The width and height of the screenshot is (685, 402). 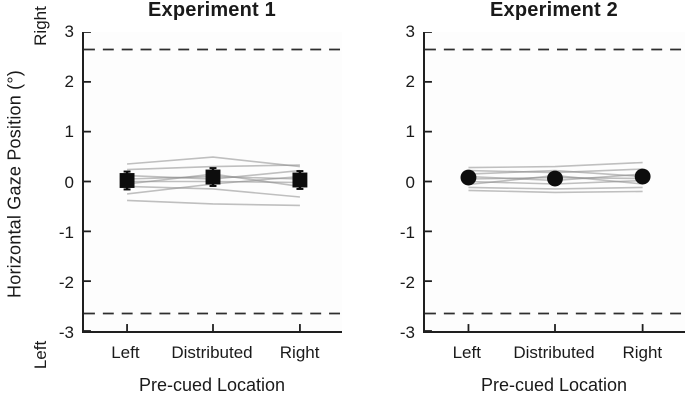 I want to click on panel-title: Experiment 2, so click(x=553, y=10).